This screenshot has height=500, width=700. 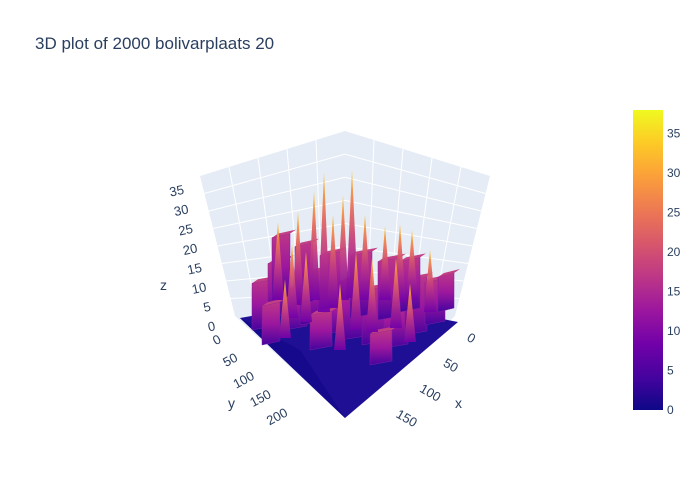 What do you see at coordinates (451, 365) in the screenshot?
I see `x-tick-label: 50` at bounding box center [451, 365].